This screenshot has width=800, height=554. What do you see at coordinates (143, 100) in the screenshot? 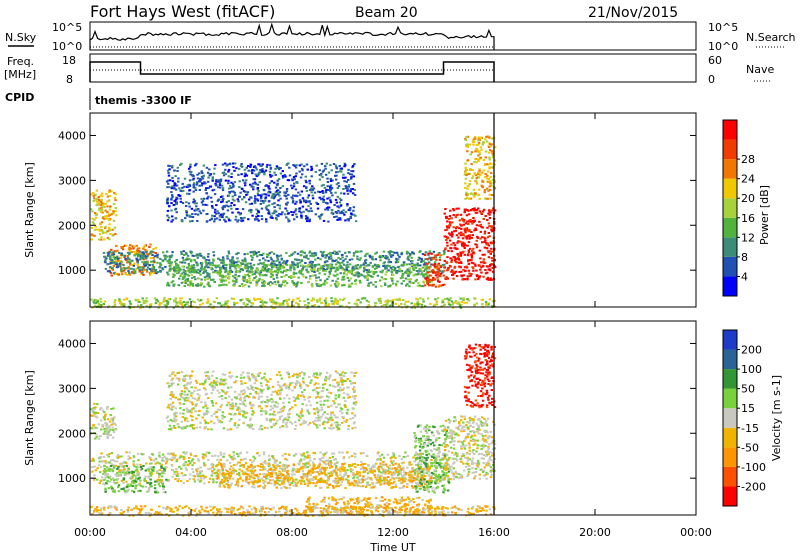
I see `cpid-text: themis -3300 IF` at bounding box center [143, 100].